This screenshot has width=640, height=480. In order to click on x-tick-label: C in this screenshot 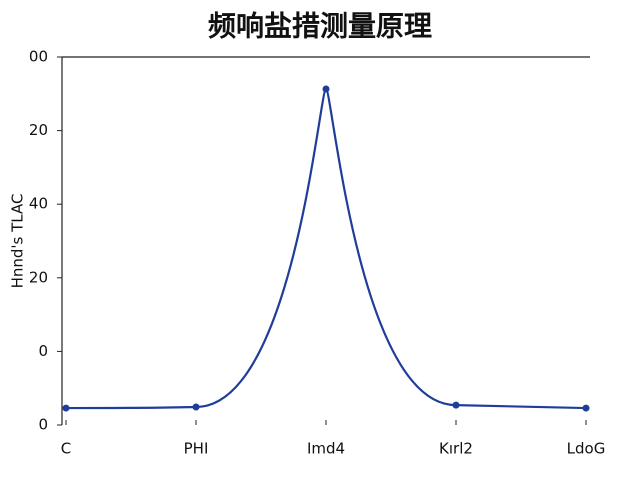, I will do `click(66, 449)`.